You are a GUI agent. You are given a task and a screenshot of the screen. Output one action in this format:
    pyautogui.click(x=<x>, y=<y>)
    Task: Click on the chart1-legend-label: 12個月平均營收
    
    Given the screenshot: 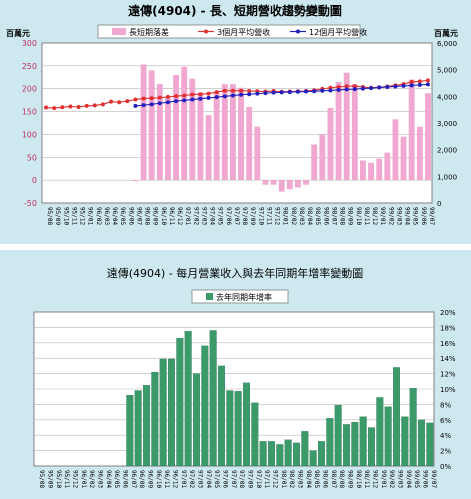 What is the action you would take?
    pyautogui.click(x=338, y=32)
    